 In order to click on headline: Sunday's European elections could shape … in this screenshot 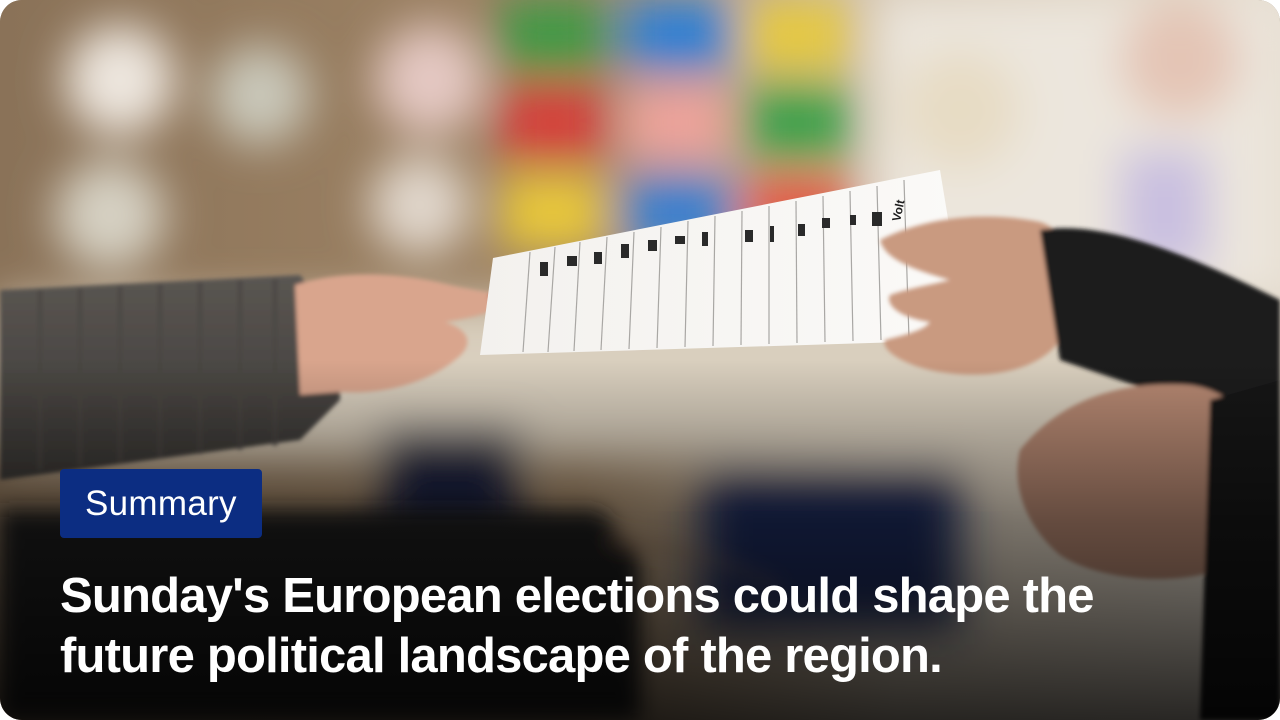, I will do `click(577, 626)`.